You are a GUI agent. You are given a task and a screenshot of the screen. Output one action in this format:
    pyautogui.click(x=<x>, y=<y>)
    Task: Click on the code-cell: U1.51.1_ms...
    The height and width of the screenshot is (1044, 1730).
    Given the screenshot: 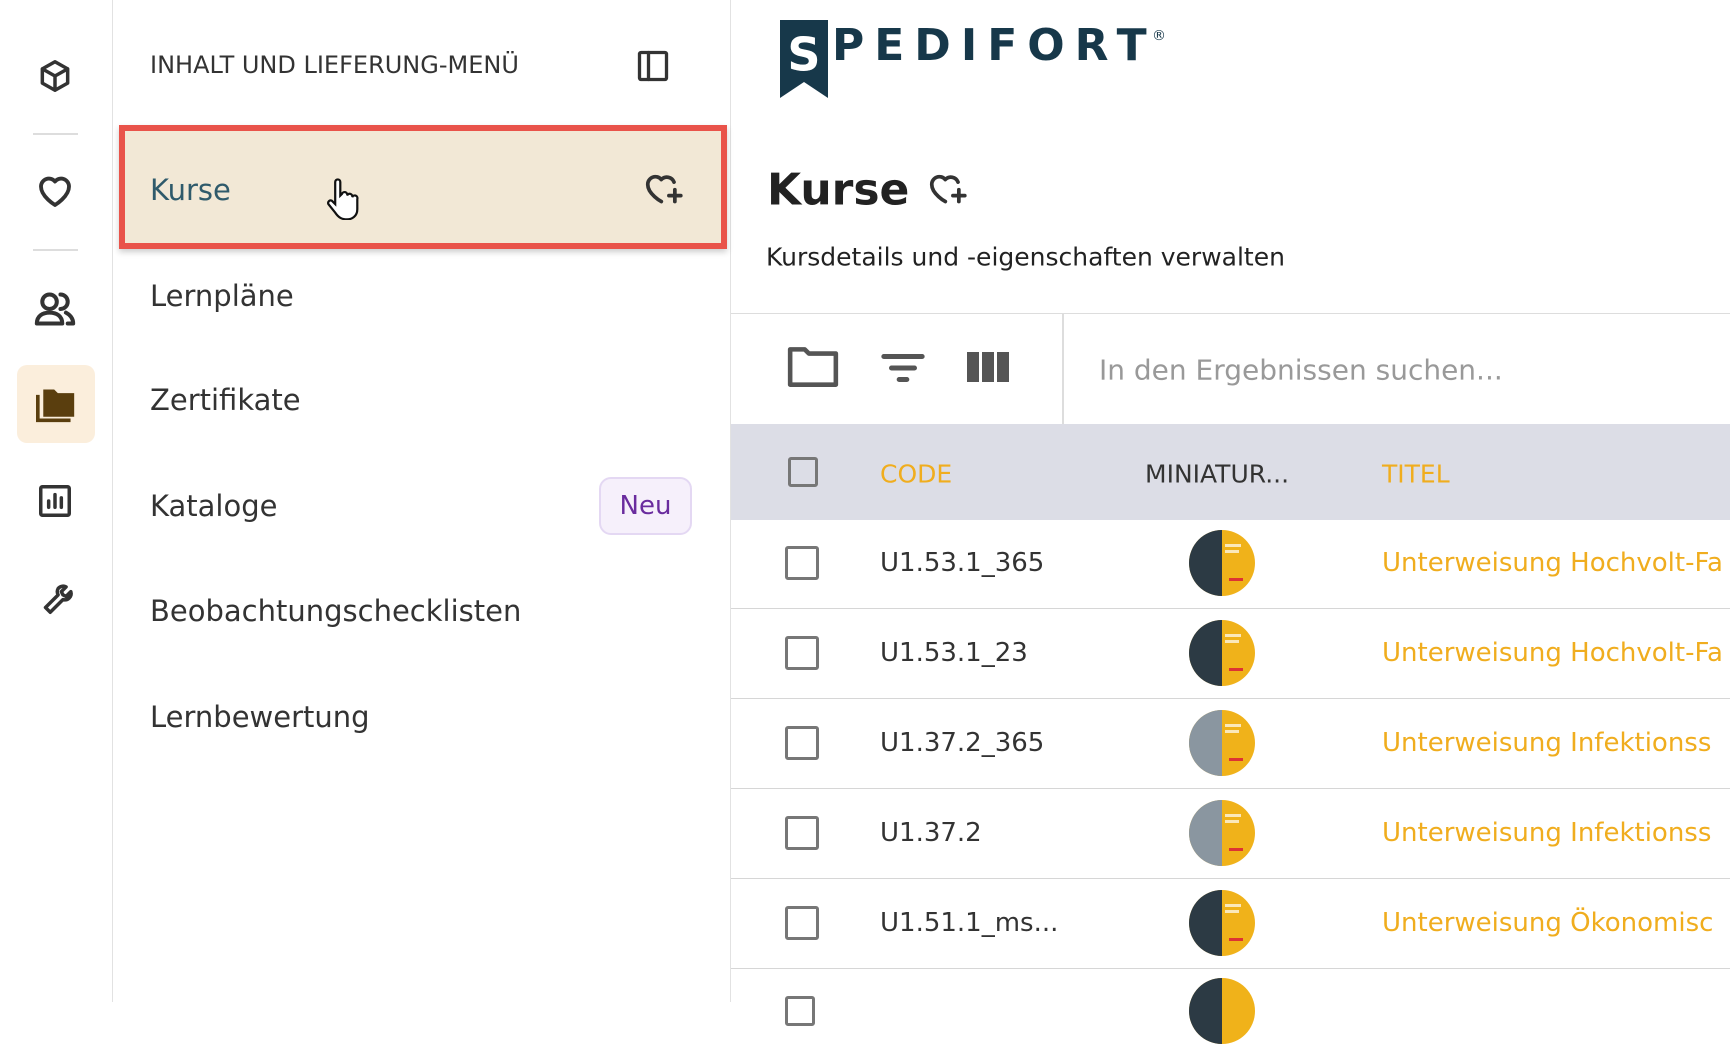 What is the action you would take?
    pyautogui.click(x=969, y=923)
    